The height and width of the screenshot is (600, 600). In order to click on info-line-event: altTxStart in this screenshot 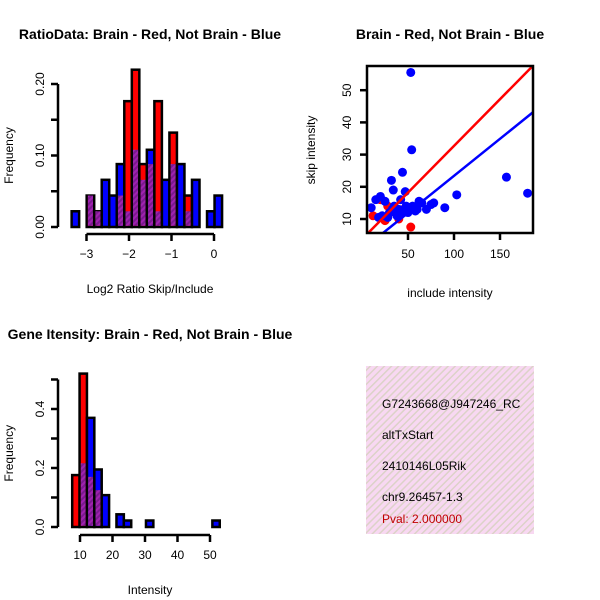, I will do `click(408, 435)`.